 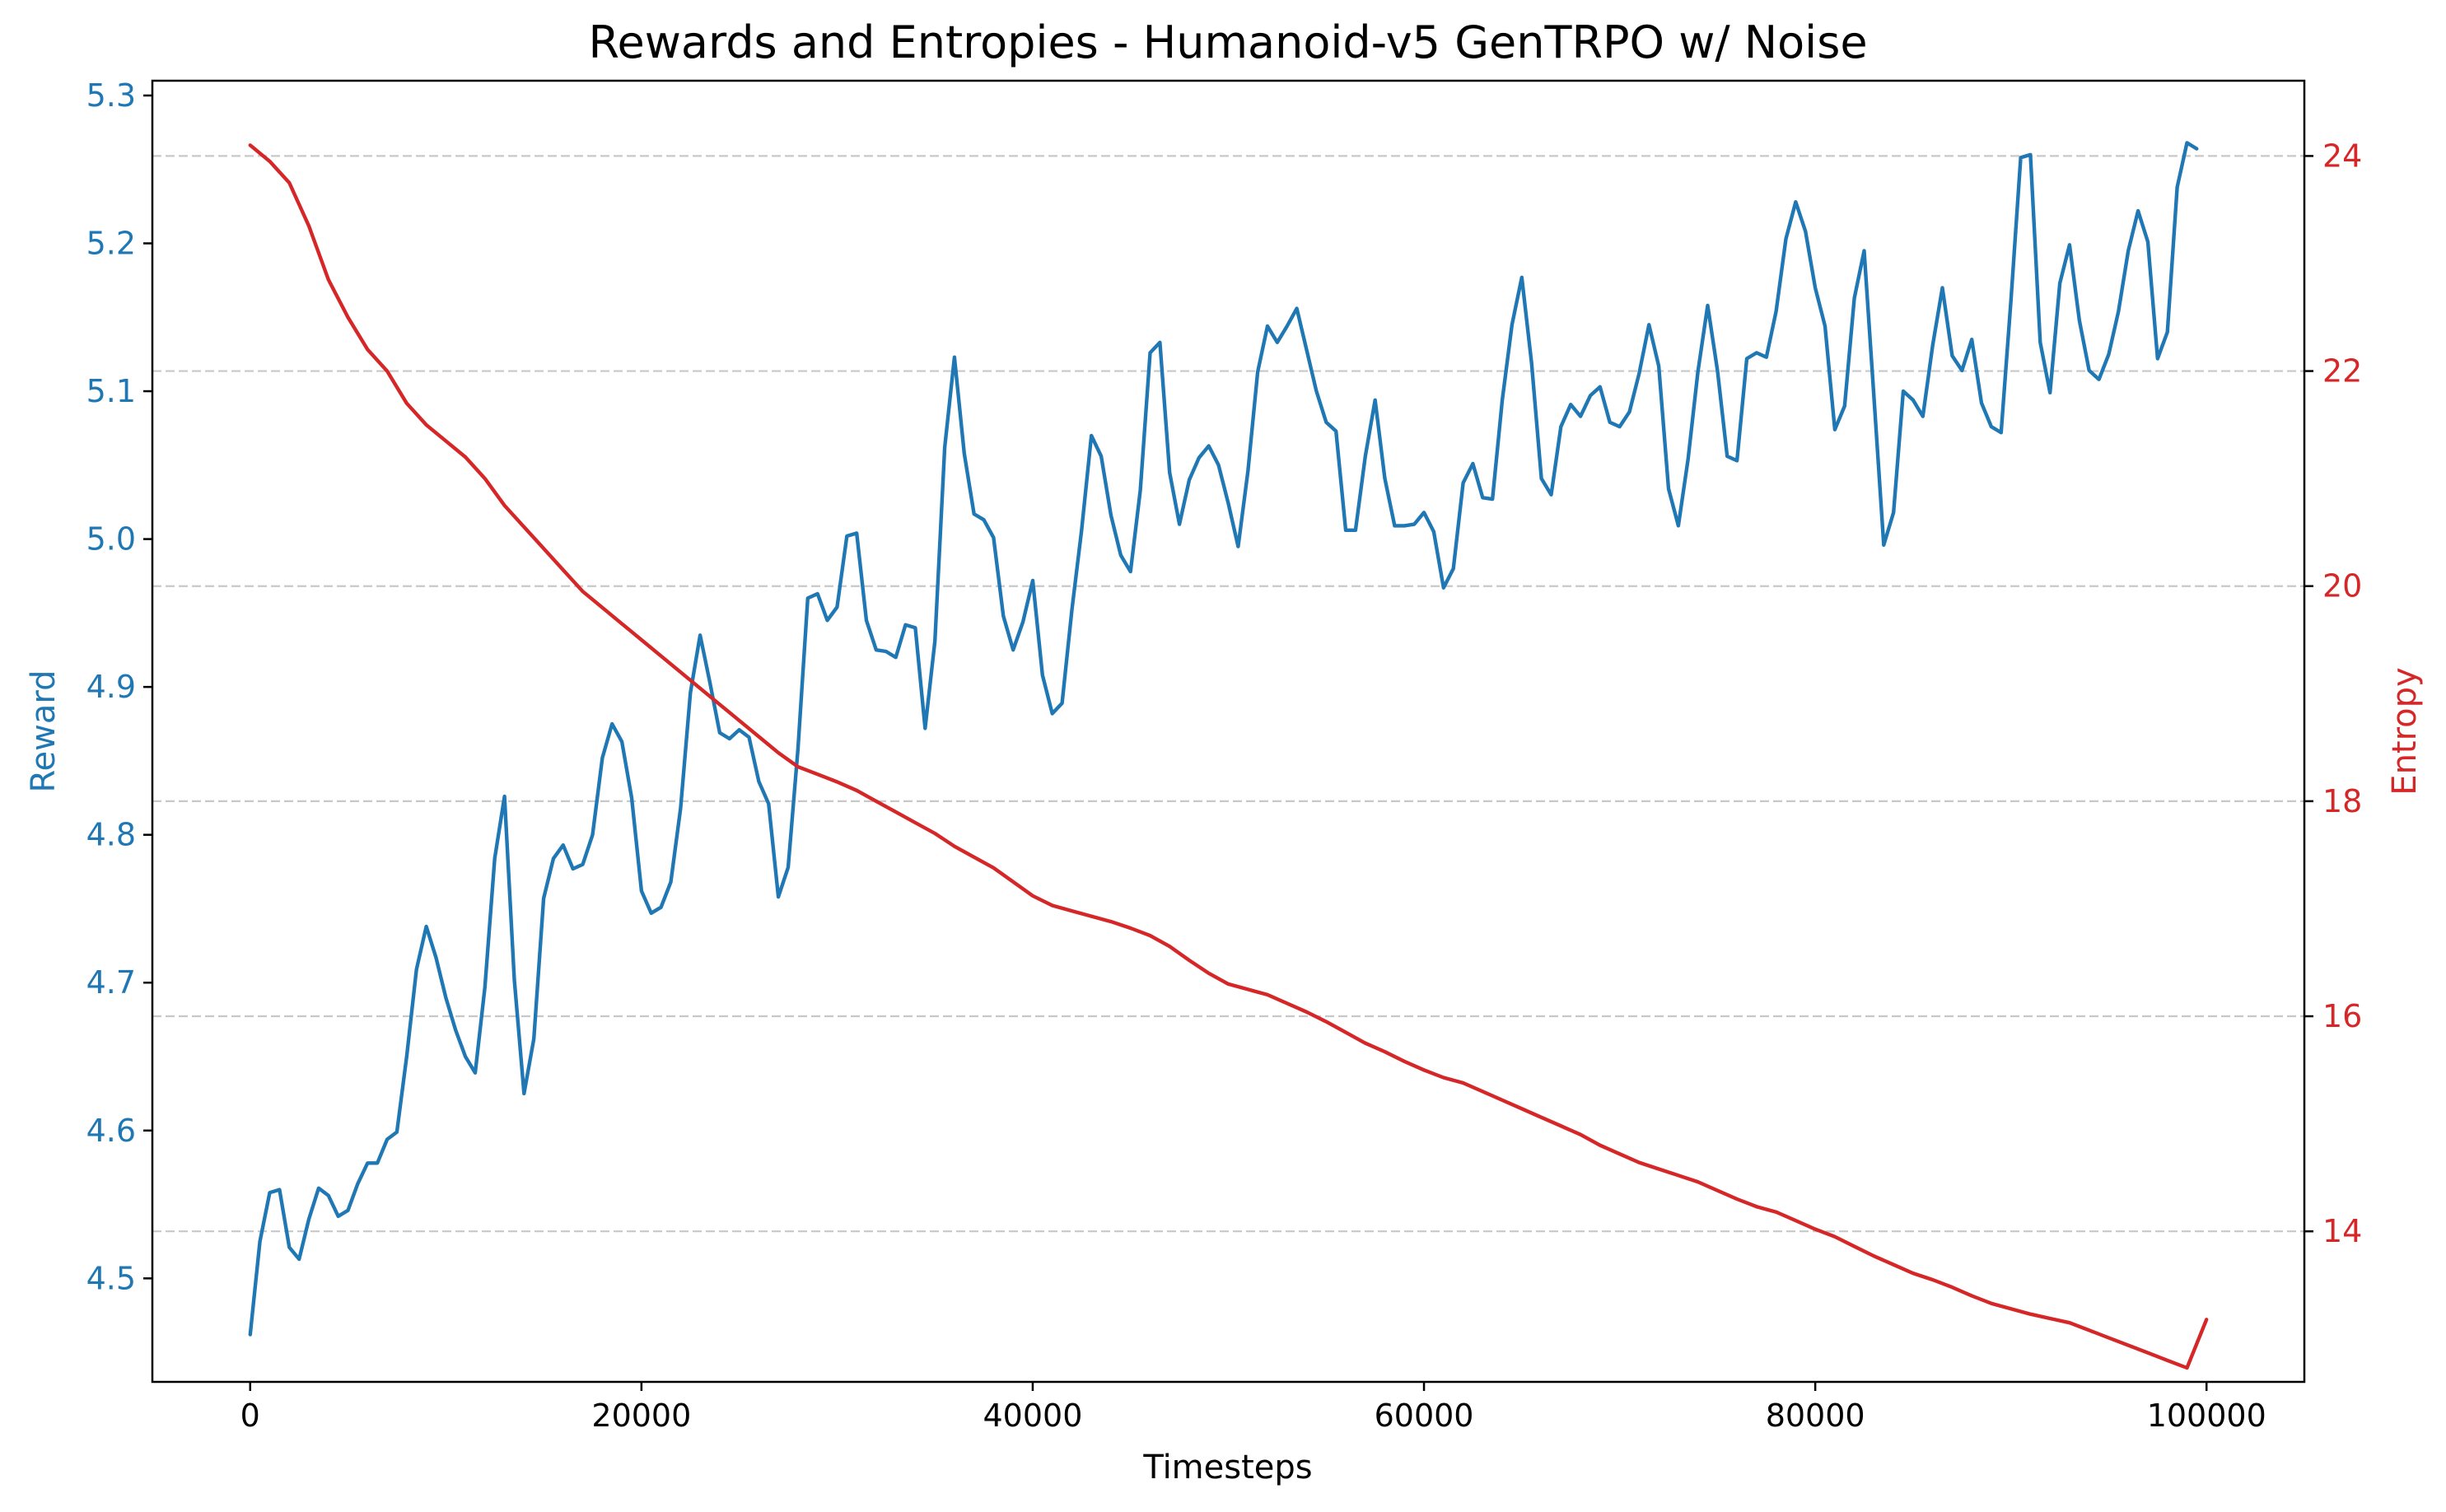 What do you see at coordinates (2342, 1231) in the screenshot?
I see `y-right-tick-label: 14` at bounding box center [2342, 1231].